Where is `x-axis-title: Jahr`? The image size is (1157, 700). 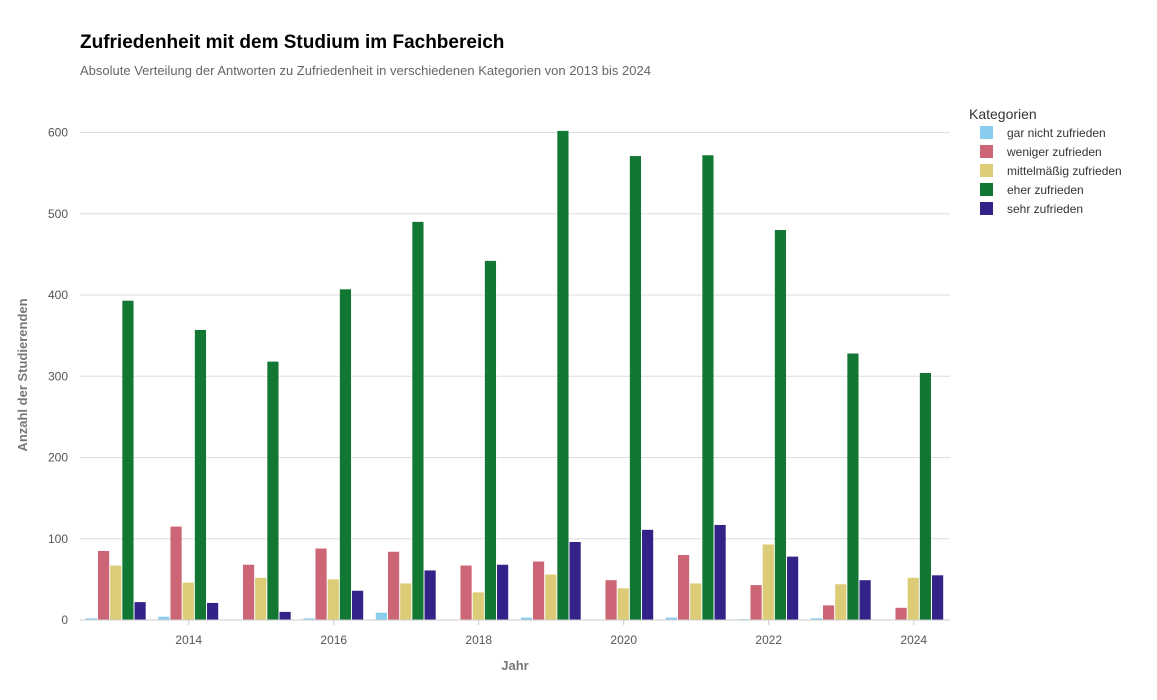 x-axis-title: Jahr is located at coordinates (514, 665).